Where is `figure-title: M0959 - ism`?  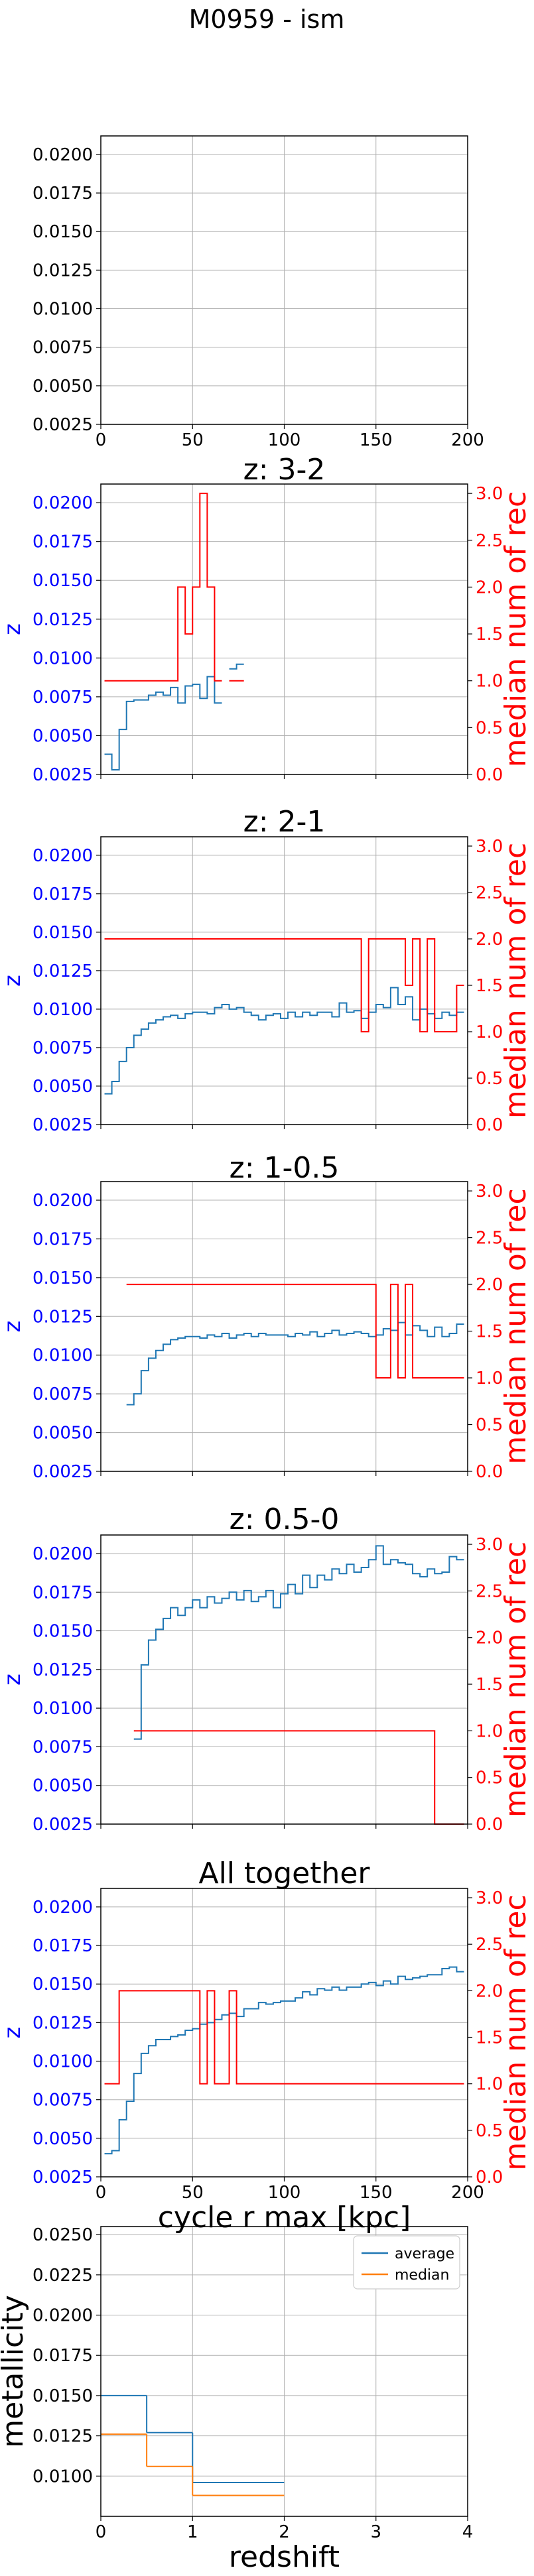 figure-title: M0959 - ism is located at coordinates (267, 19).